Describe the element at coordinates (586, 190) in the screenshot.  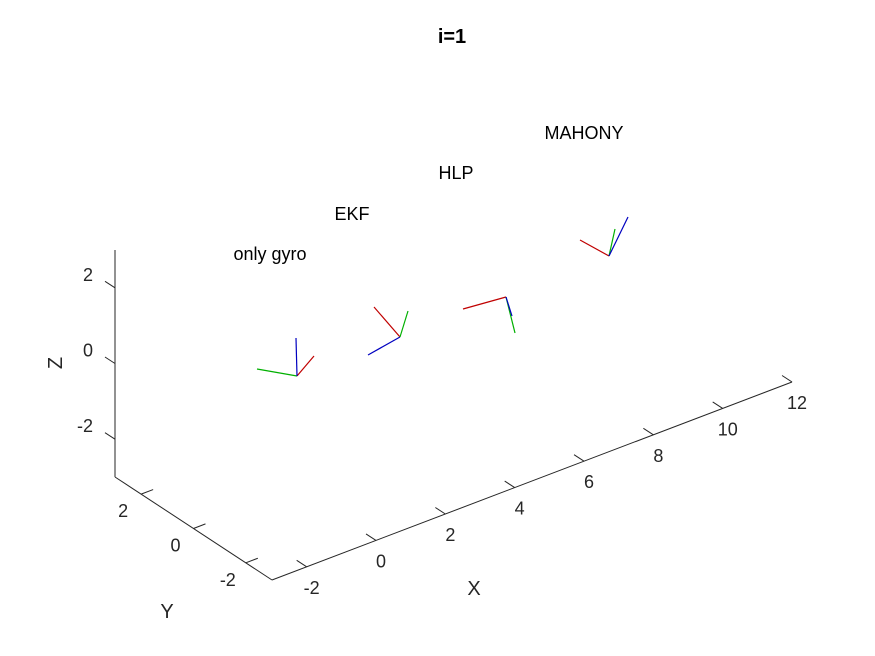
I see `frame-mahony: MAHONY` at that location.